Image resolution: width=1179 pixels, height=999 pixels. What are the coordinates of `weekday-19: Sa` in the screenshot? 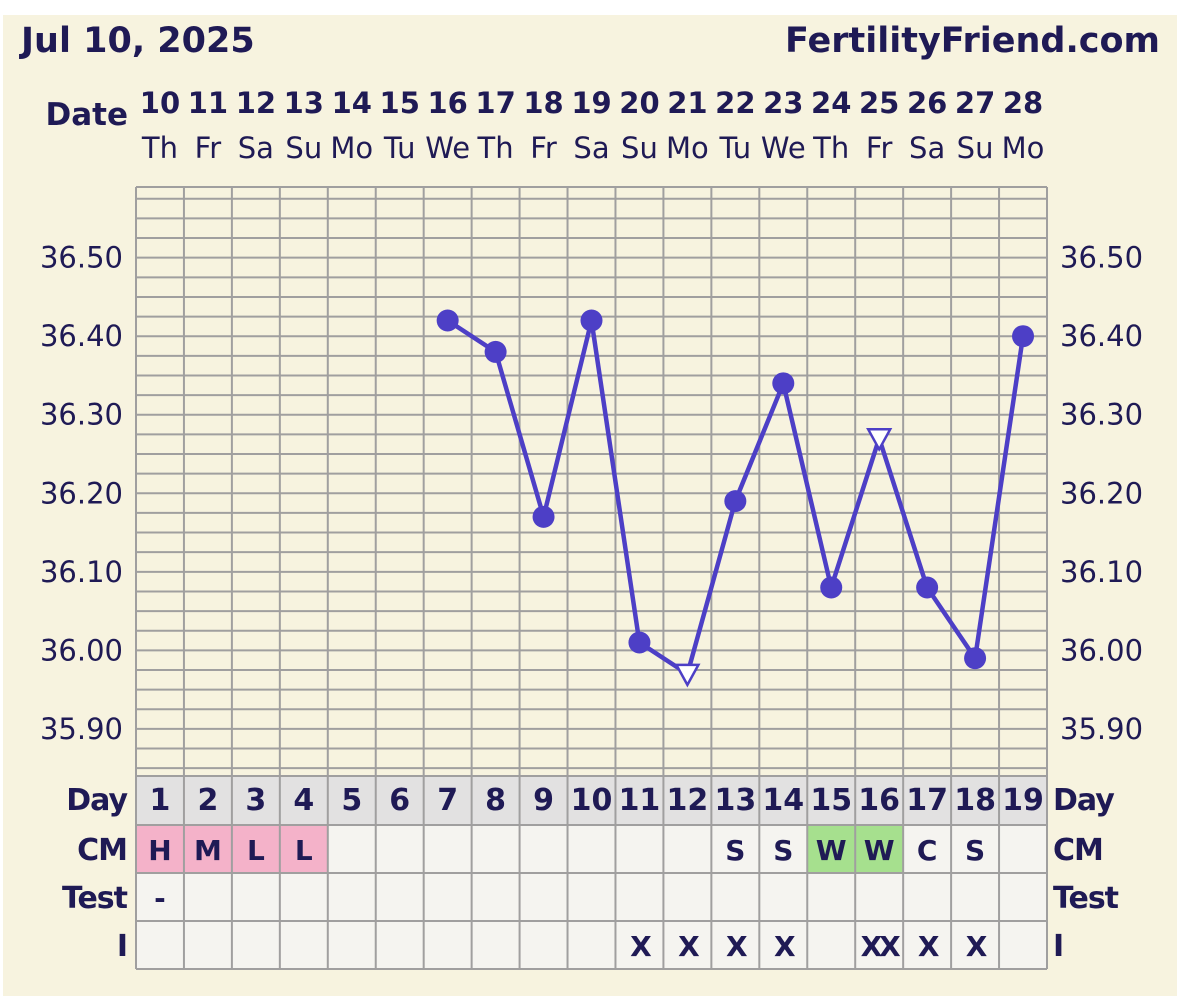 It's located at (591, 148).